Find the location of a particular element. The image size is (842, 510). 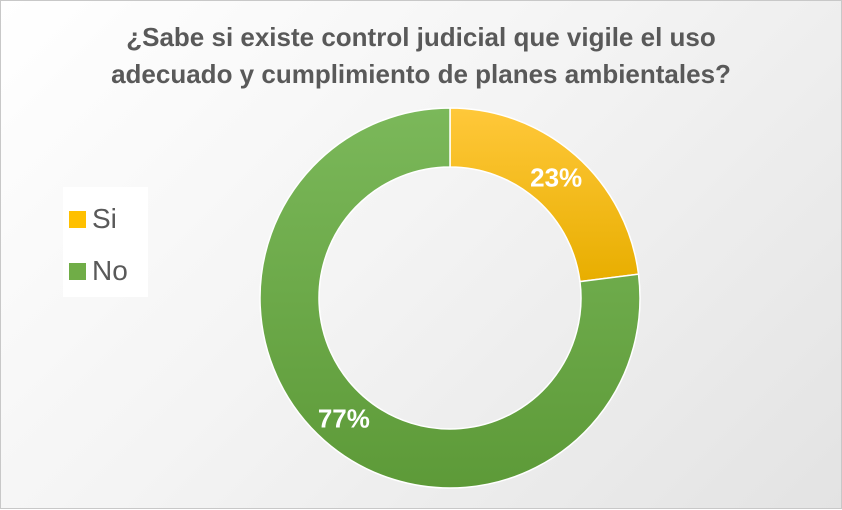

legend-swatch-no is located at coordinates (77, 271).